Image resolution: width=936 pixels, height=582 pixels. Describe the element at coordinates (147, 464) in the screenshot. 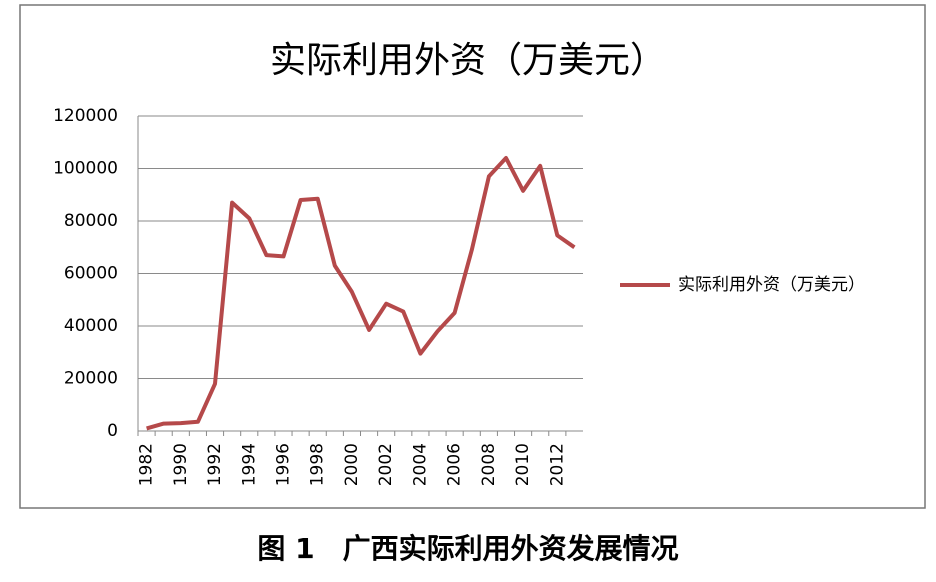

I see `x-tick-label: 1982` at that location.